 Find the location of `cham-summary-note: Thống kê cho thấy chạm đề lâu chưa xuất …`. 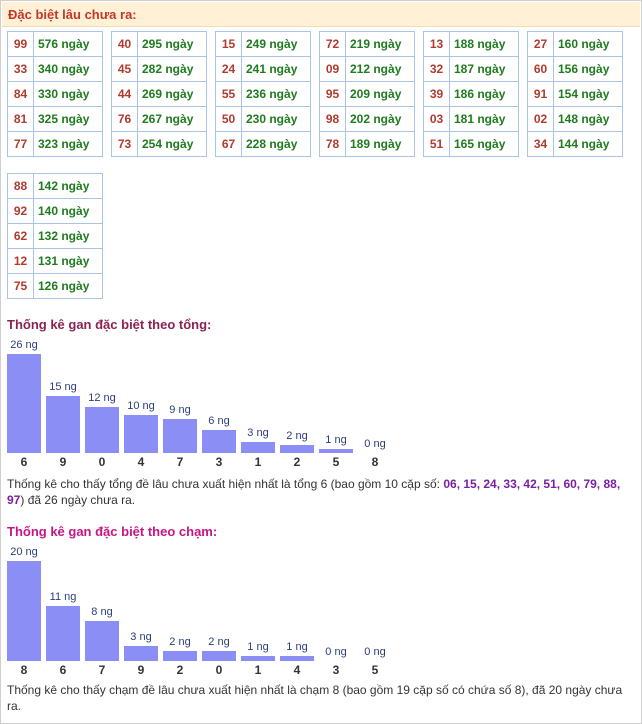

cham-summary-note: Thống kê cho thấy chạm đề lâu chưa xuất … is located at coordinates (315, 698).